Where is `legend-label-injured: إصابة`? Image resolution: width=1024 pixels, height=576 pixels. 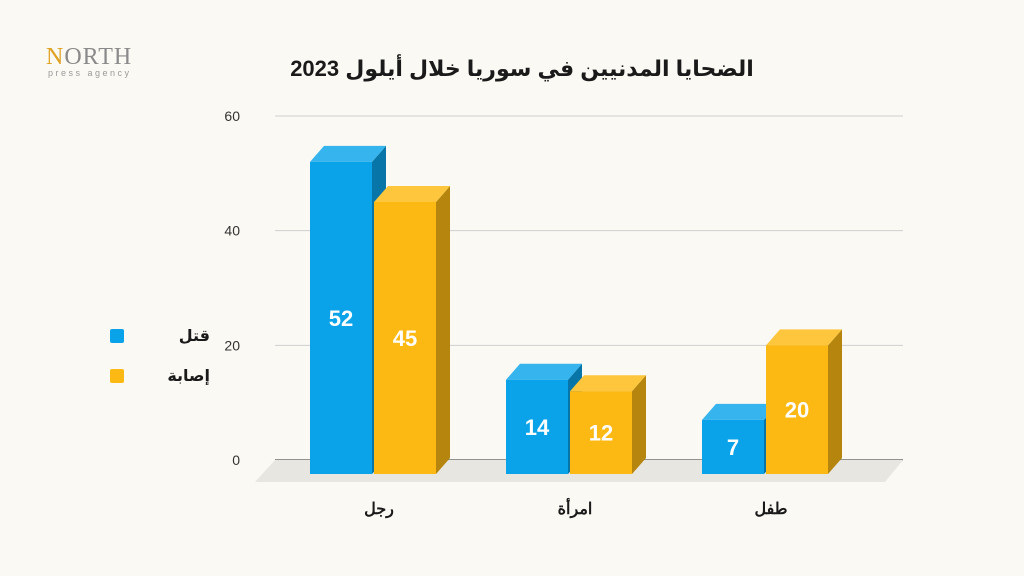 legend-label-injured: إصابة is located at coordinates (188, 376).